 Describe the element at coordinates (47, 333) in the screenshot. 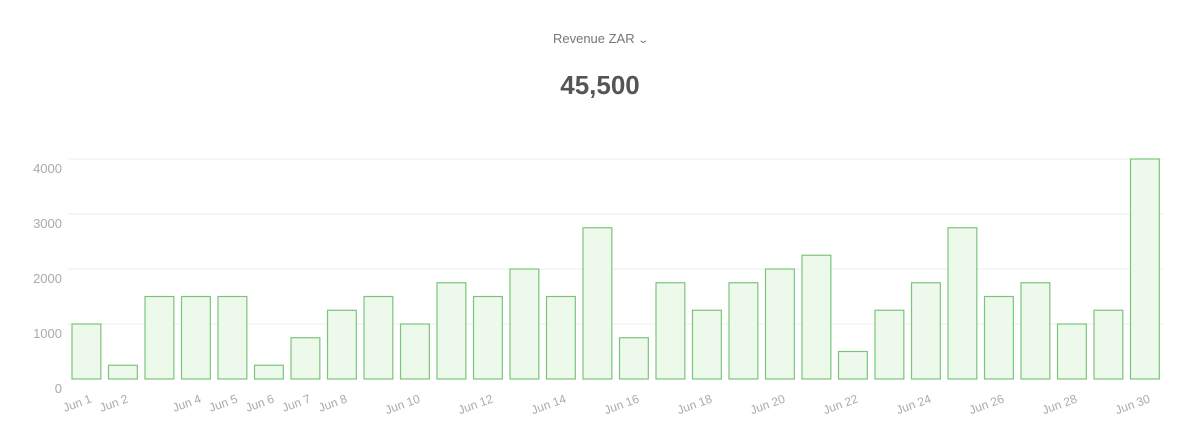

I see `y-tick-label: 1000` at that location.